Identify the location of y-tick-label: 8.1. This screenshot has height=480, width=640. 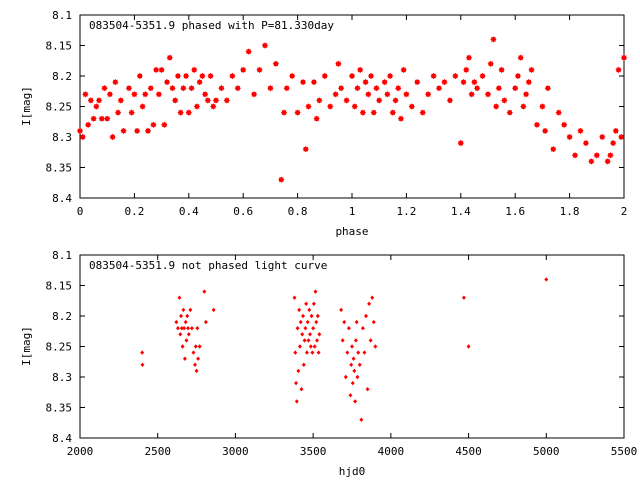
(62, 15).